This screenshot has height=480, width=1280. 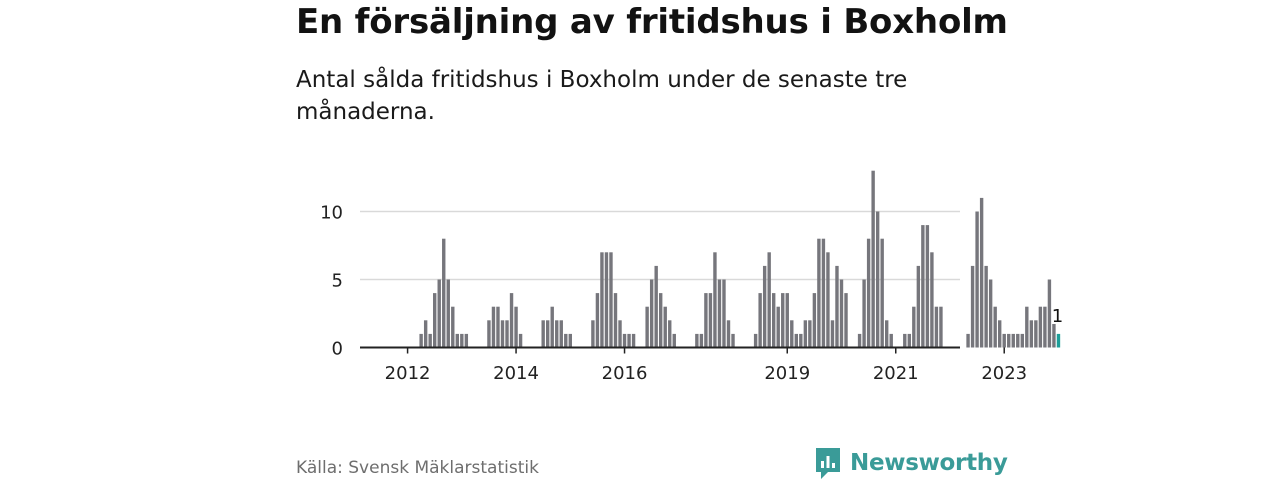 I want to click on y-axis-ticks: 0 5 10, so click(x=331, y=281).